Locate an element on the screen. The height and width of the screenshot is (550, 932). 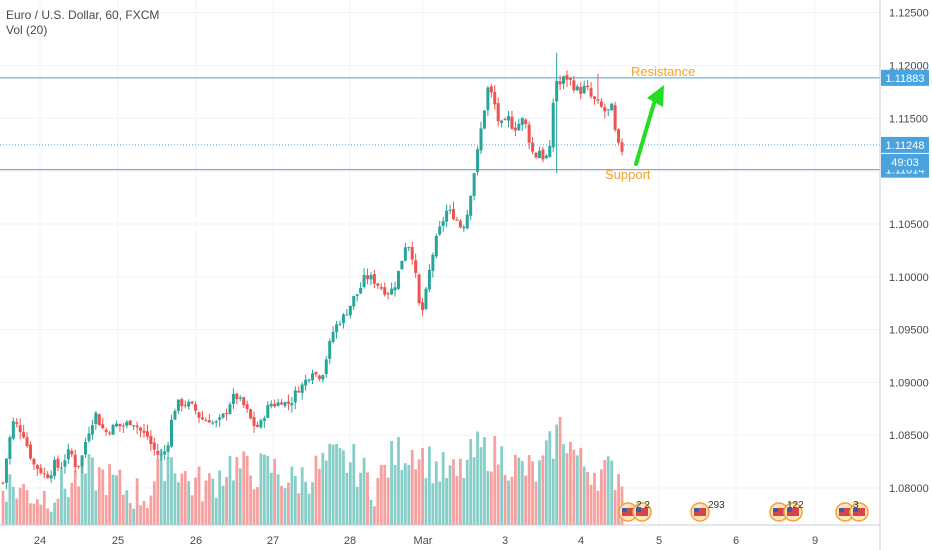
x-tick-label: 25 is located at coordinates (118, 541).